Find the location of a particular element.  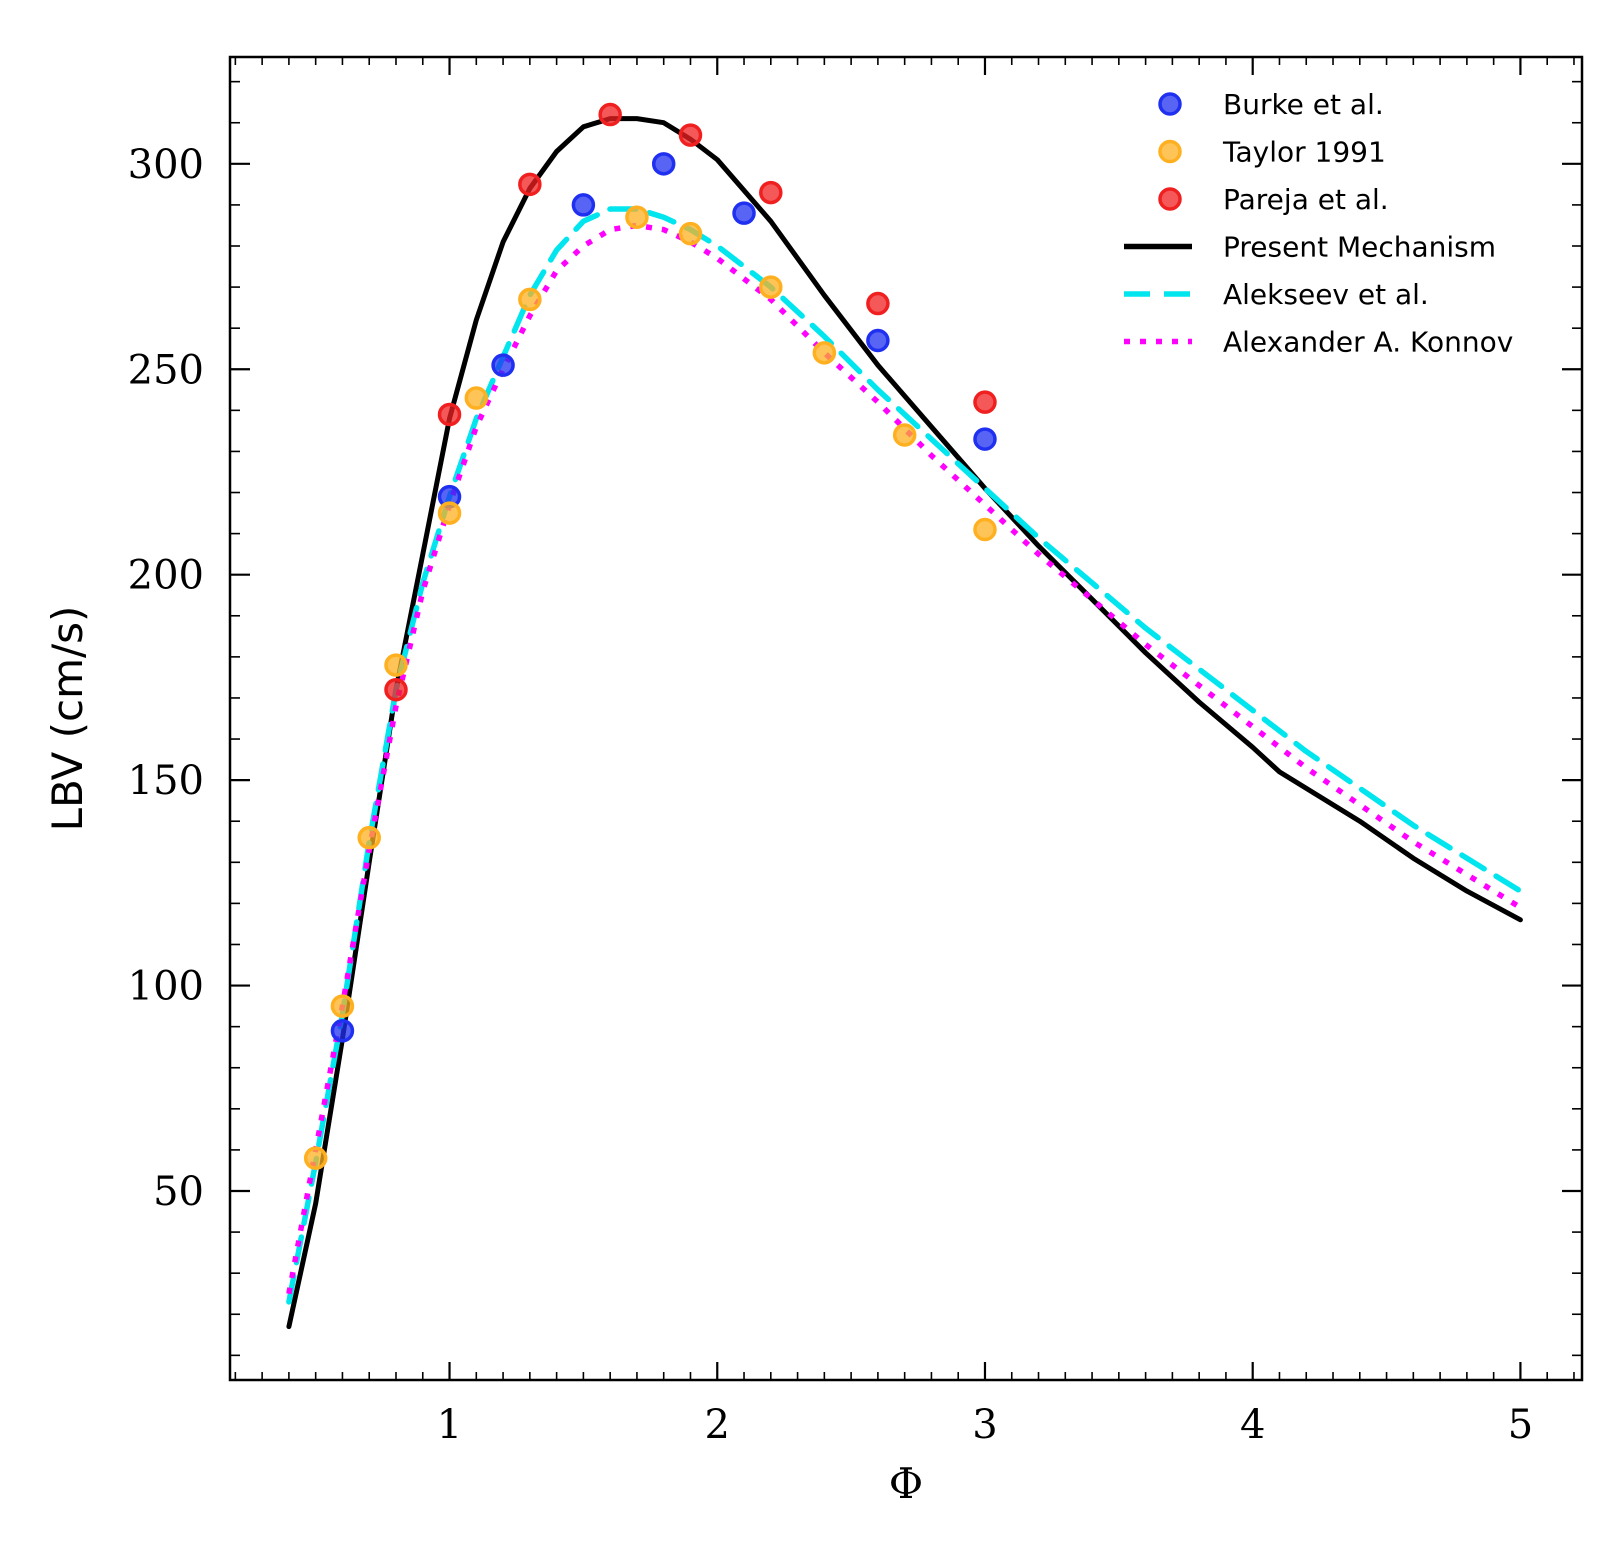

y-tick-label: 200 is located at coordinates (166, 576).